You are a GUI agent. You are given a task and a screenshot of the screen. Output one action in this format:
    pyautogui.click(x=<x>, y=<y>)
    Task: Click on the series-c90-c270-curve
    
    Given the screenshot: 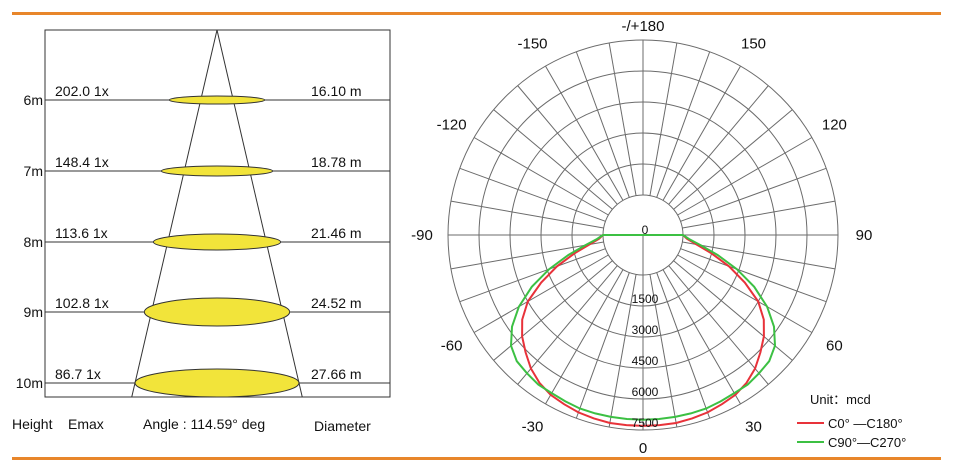 What is the action you would take?
    pyautogui.click(x=643, y=327)
    